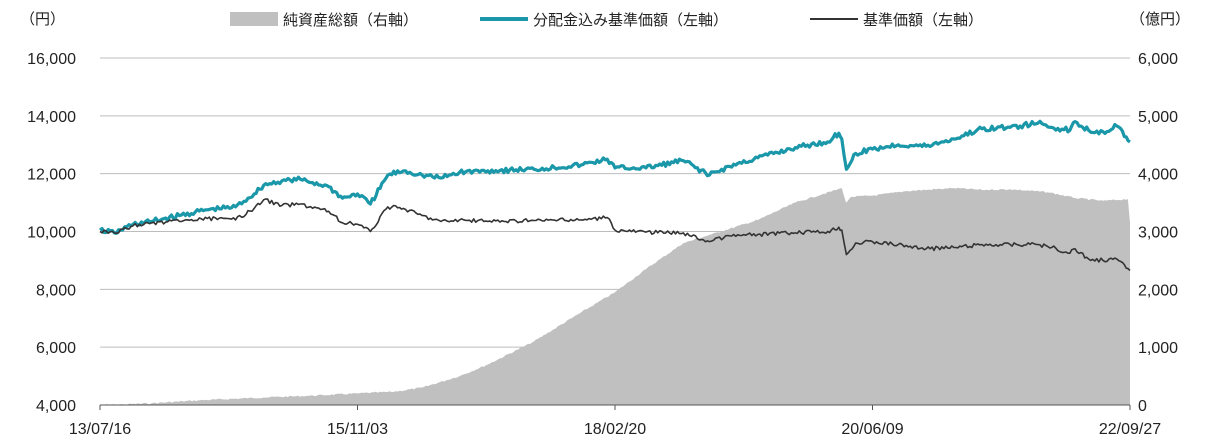 This screenshot has height=447, width=1220. What do you see at coordinates (357, 429) in the screenshot?
I see `x-tick-label: 15/11/03` at bounding box center [357, 429].